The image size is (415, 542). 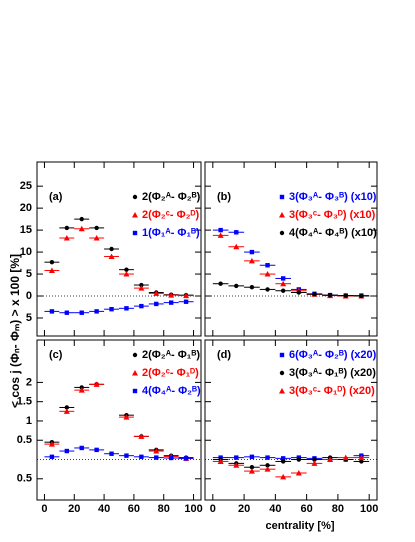 I want to click on panel-label: (a), so click(x=56, y=197).